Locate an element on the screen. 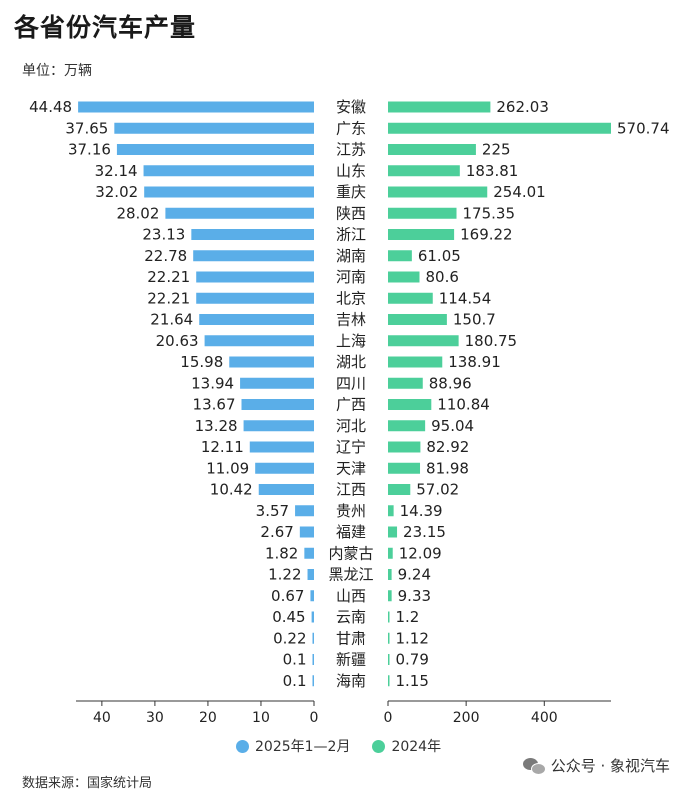 This screenshot has height=794, width=692. data-label-right: 61.05 is located at coordinates (439, 256).